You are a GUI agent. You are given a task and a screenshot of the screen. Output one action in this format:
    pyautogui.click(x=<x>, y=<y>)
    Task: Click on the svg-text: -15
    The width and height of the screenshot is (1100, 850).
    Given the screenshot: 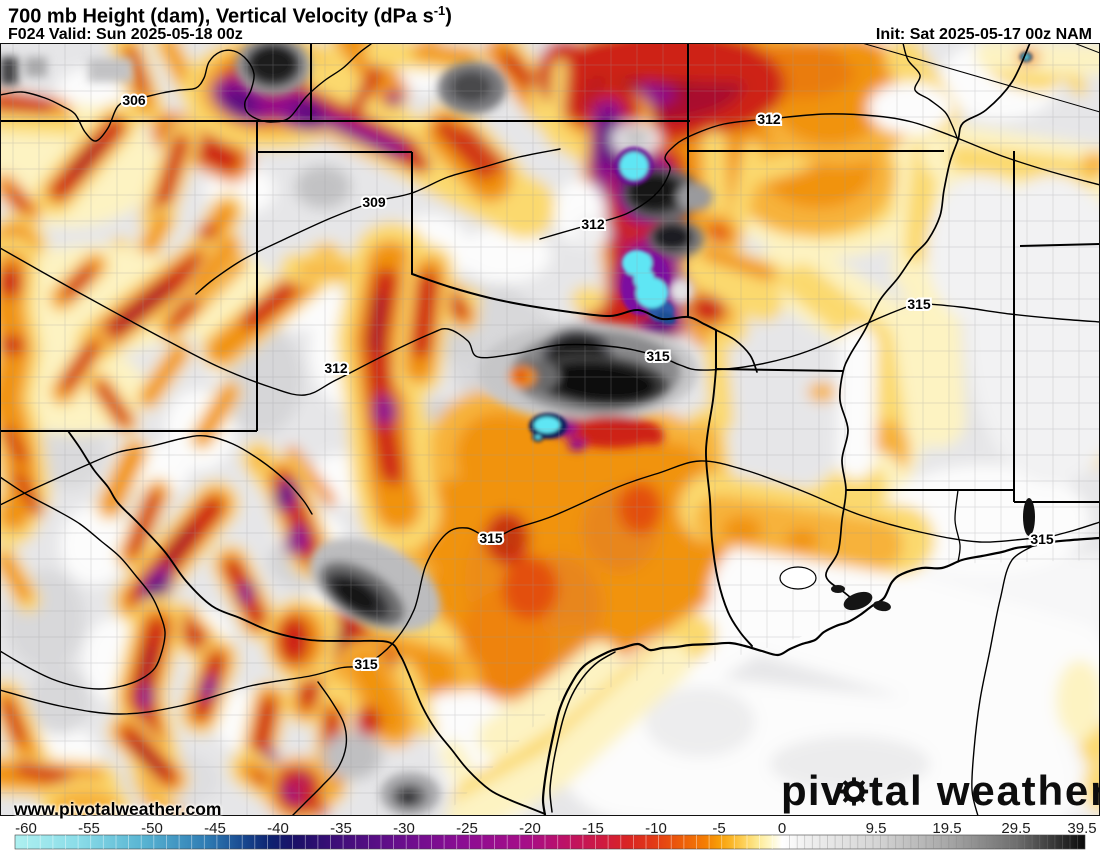 What is the action you would take?
    pyautogui.click(x=593, y=828)
    